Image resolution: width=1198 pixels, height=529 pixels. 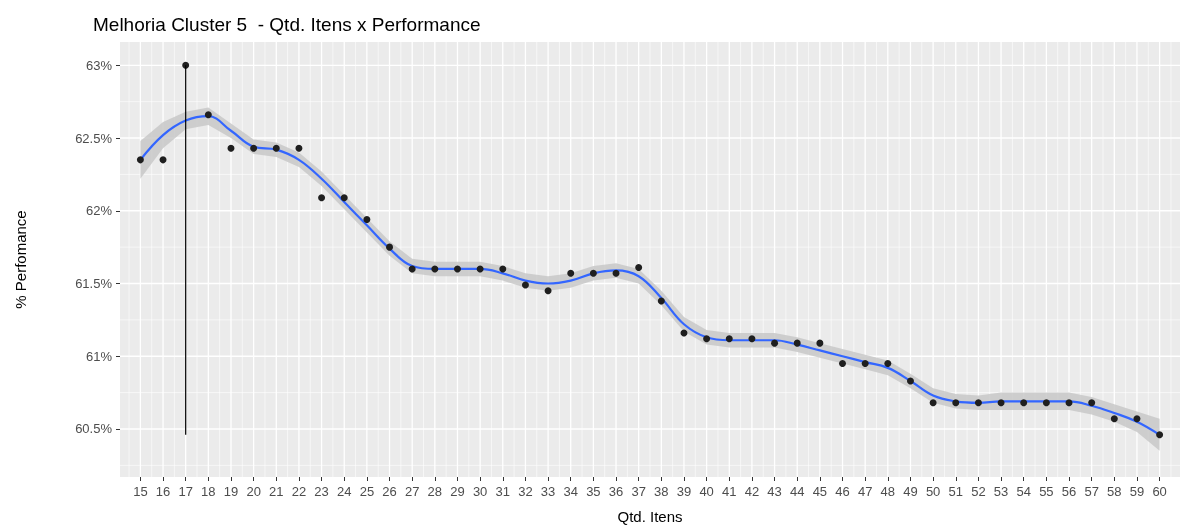 I want to click on x-tick-label: 54, so click(x=1023, y=491).